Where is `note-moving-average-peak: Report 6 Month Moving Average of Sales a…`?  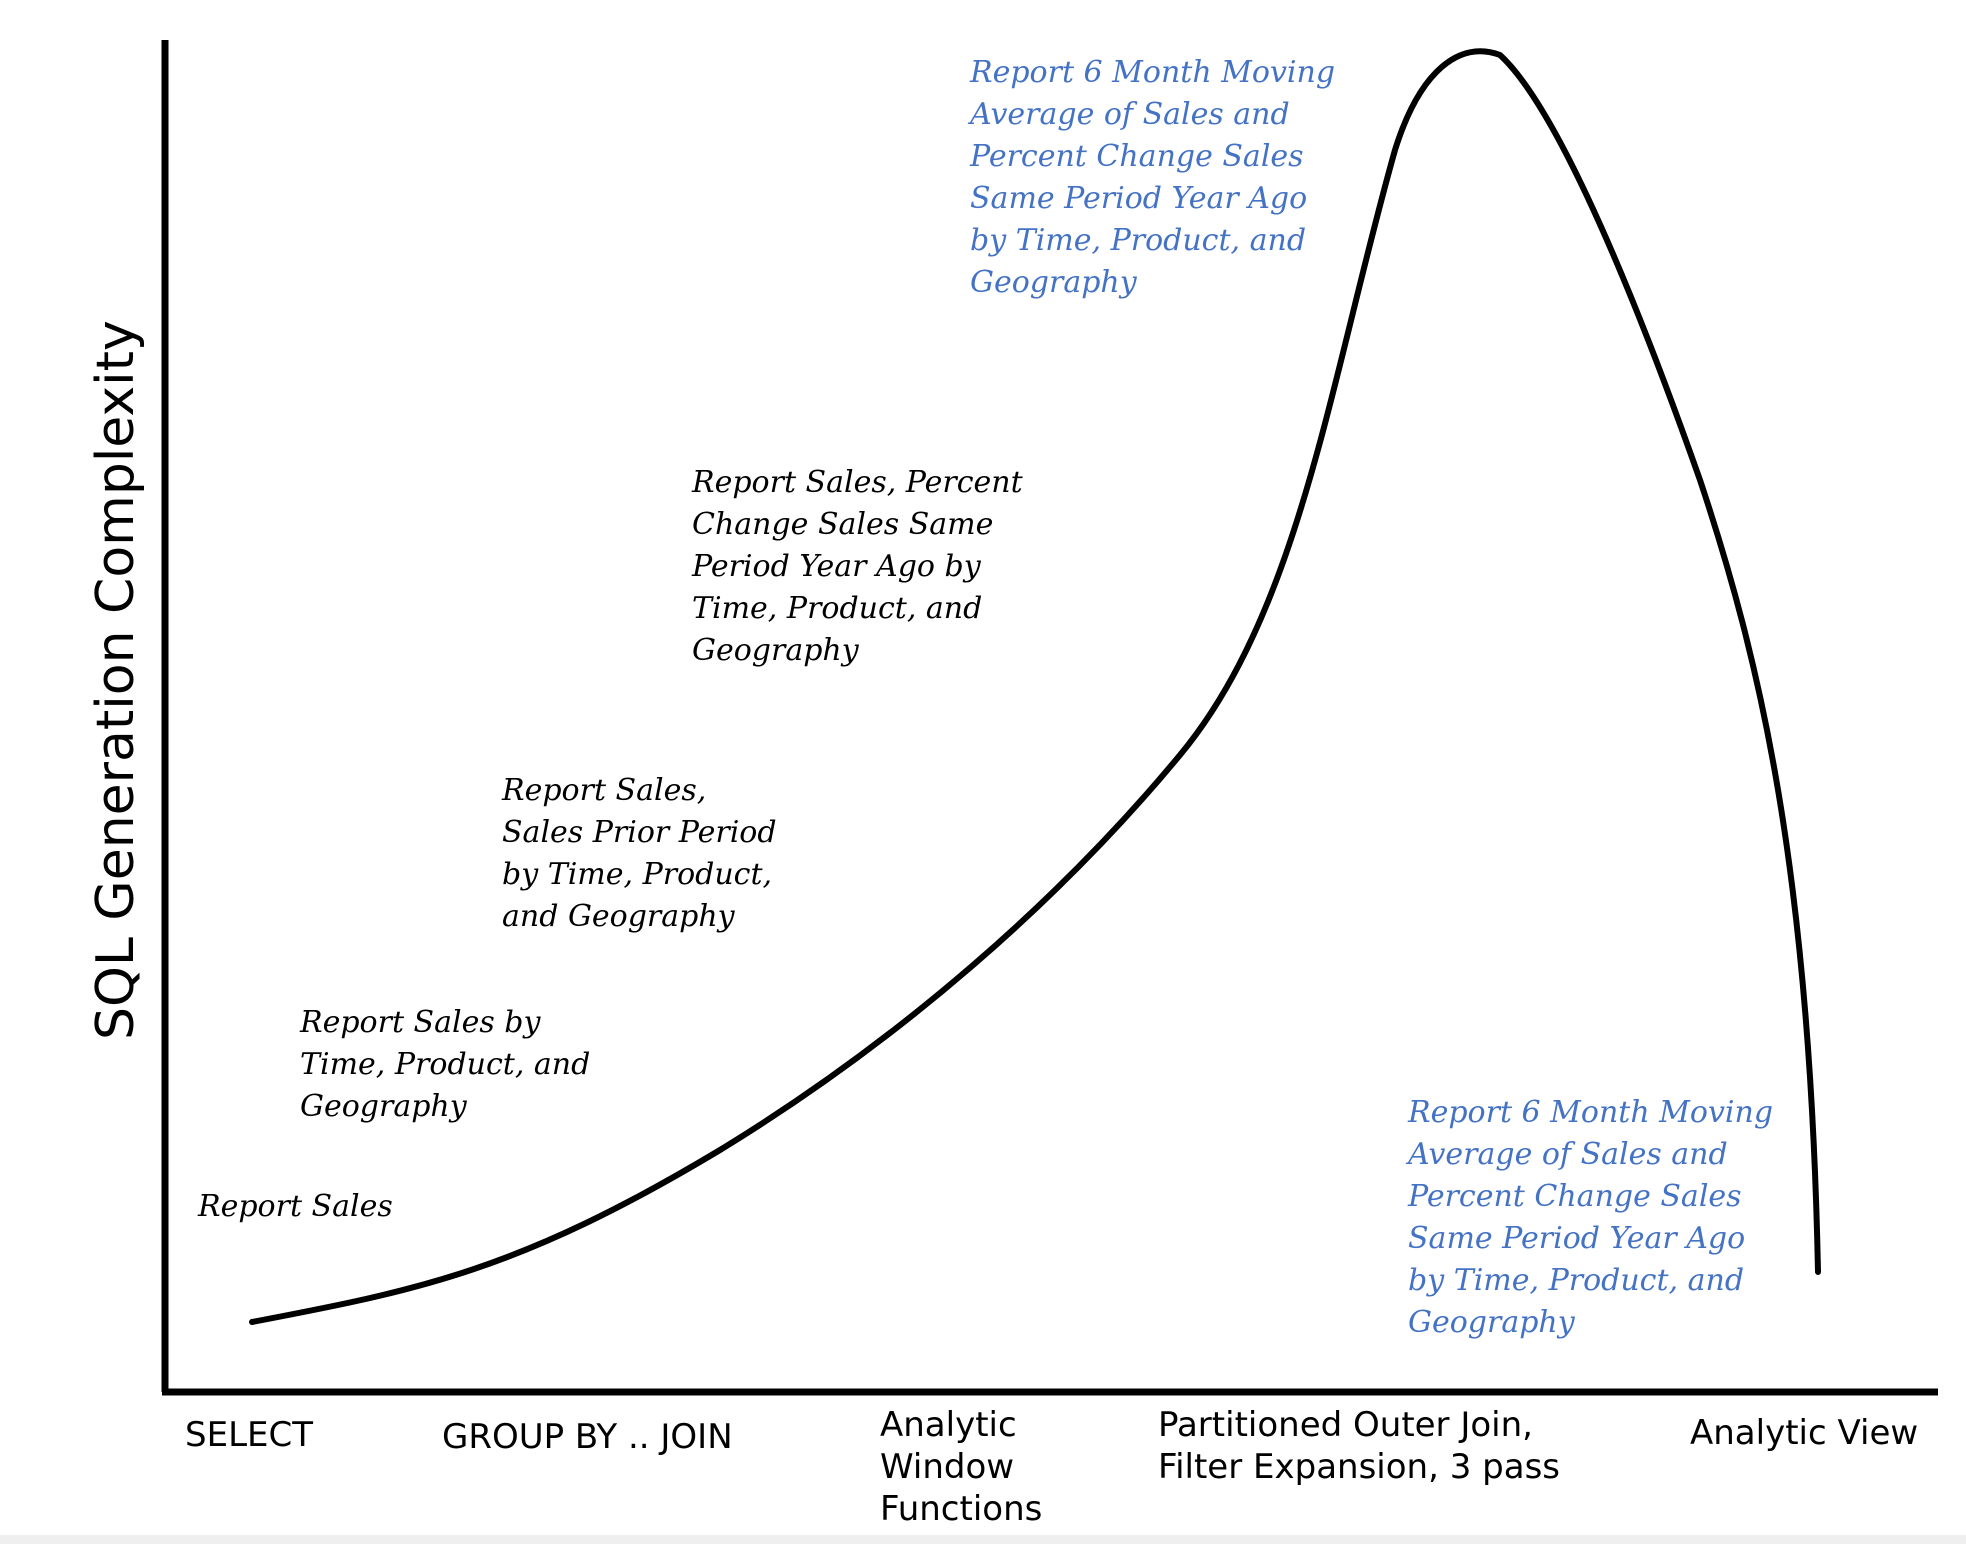
note-moving-average-peak: Report 6 Month Moving Average of Sales a… is located at coordinates (1153, 177).